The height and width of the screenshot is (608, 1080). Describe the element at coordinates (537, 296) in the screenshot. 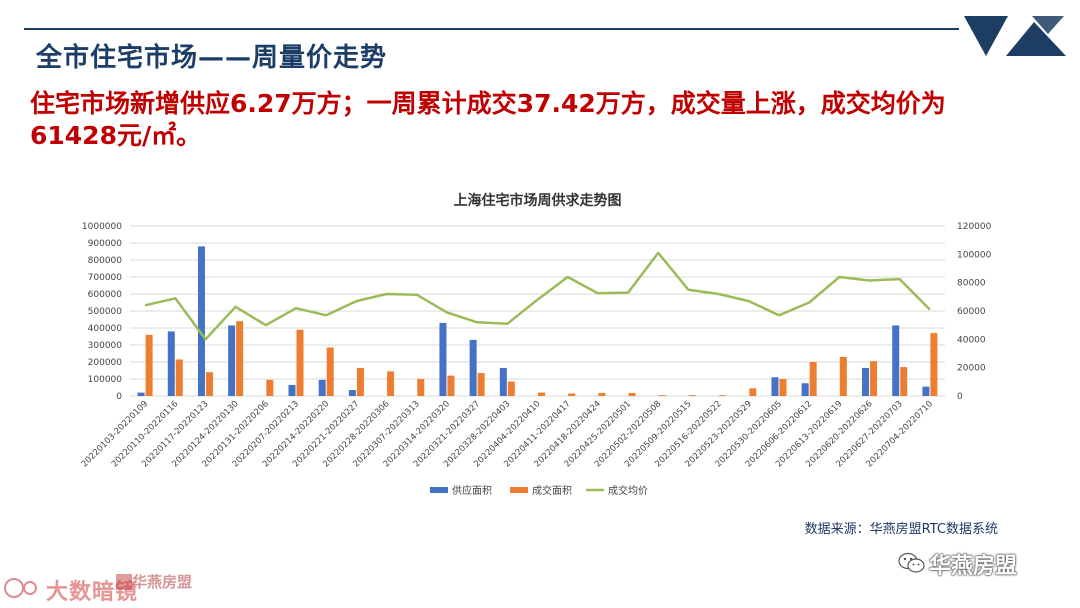

I see `price-line` at that location.